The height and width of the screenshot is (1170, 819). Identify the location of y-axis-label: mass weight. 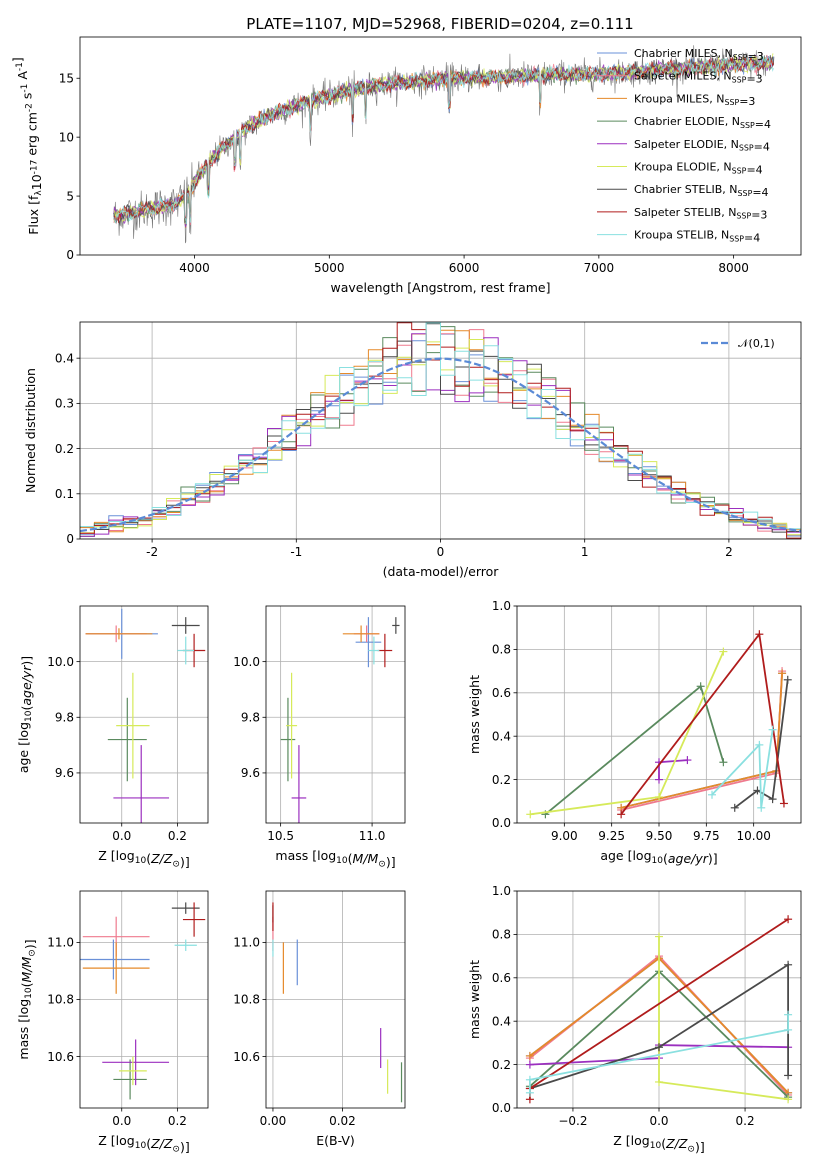
(474, 714).